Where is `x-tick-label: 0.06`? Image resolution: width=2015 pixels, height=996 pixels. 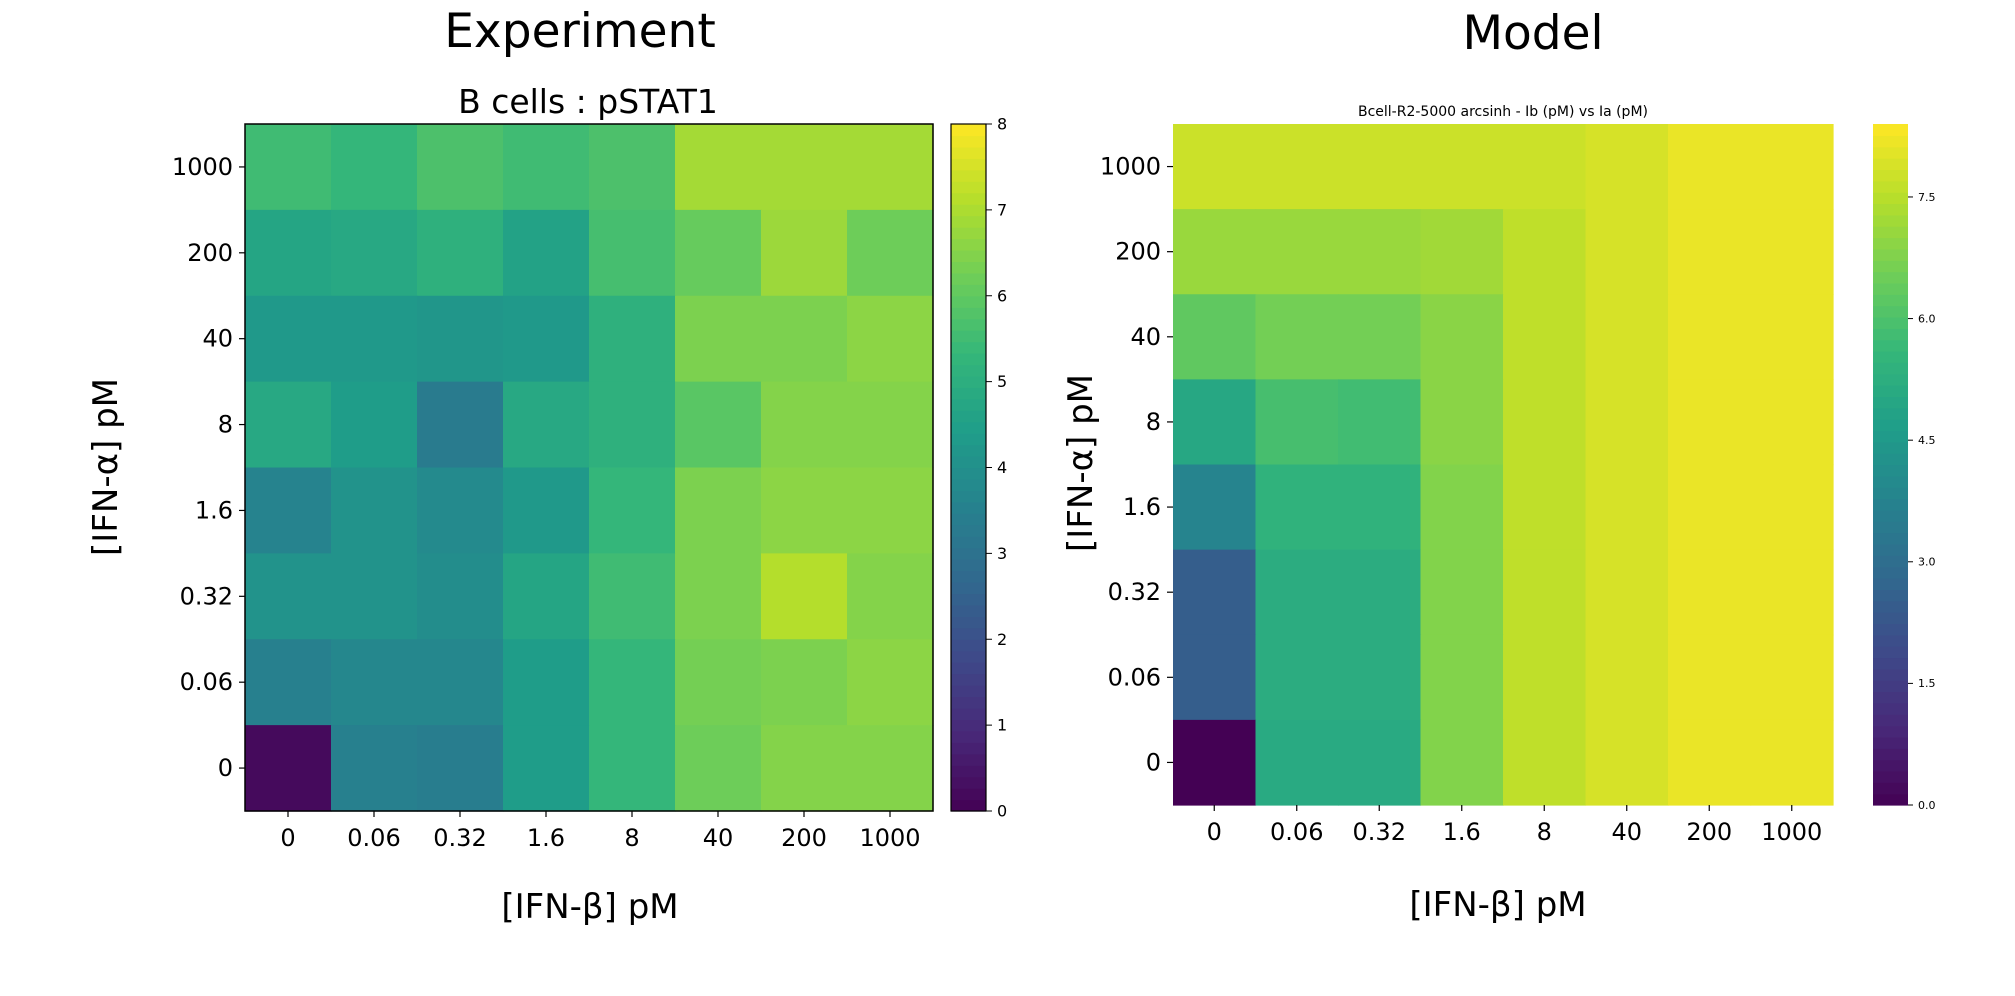
x-tick-label: 0.06 is located at coordinates (1296, 832).